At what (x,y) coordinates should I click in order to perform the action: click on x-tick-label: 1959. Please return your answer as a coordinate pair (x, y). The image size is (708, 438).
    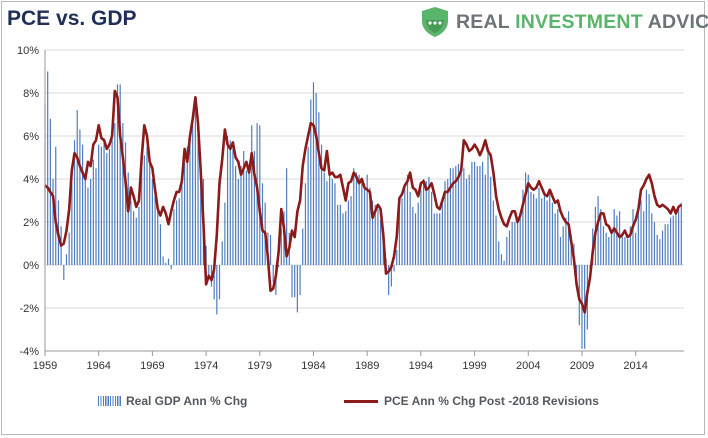
    Looking at the image, I should click on (45, 366).